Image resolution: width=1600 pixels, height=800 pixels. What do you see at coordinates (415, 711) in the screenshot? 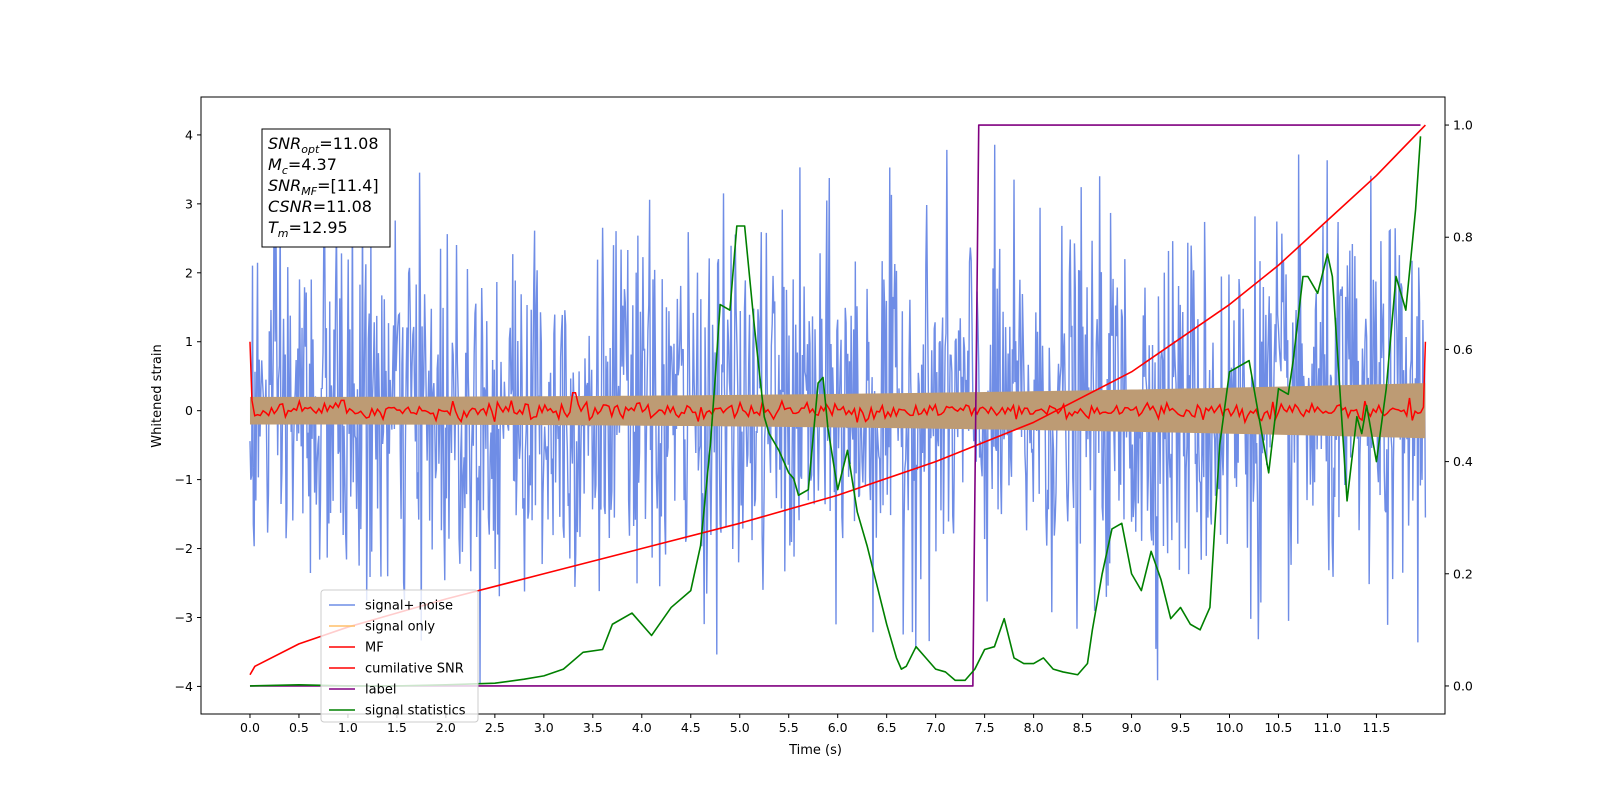
I see `legend-label-signal-statistics: signal statistics` at bounding box center [415, 711].